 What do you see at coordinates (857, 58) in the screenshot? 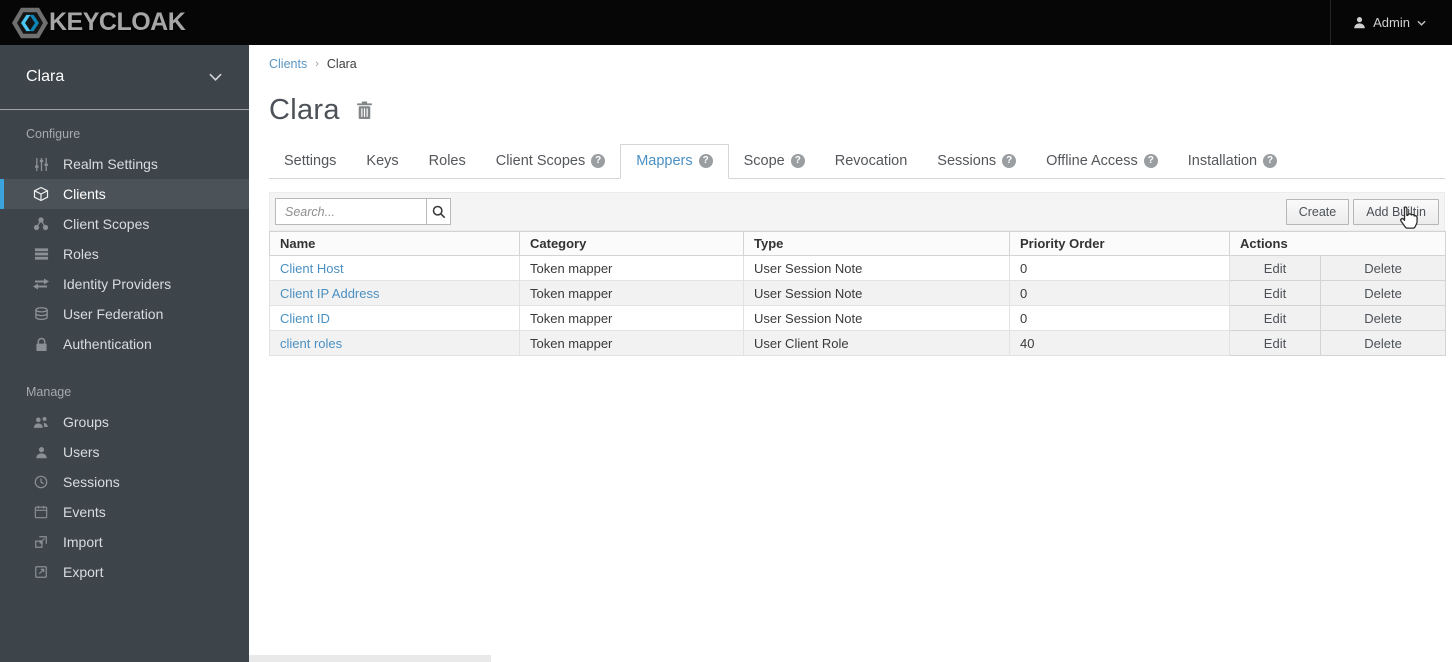
I see `breadcrumb: Clients › Clara` at bounding box center [857, 58].